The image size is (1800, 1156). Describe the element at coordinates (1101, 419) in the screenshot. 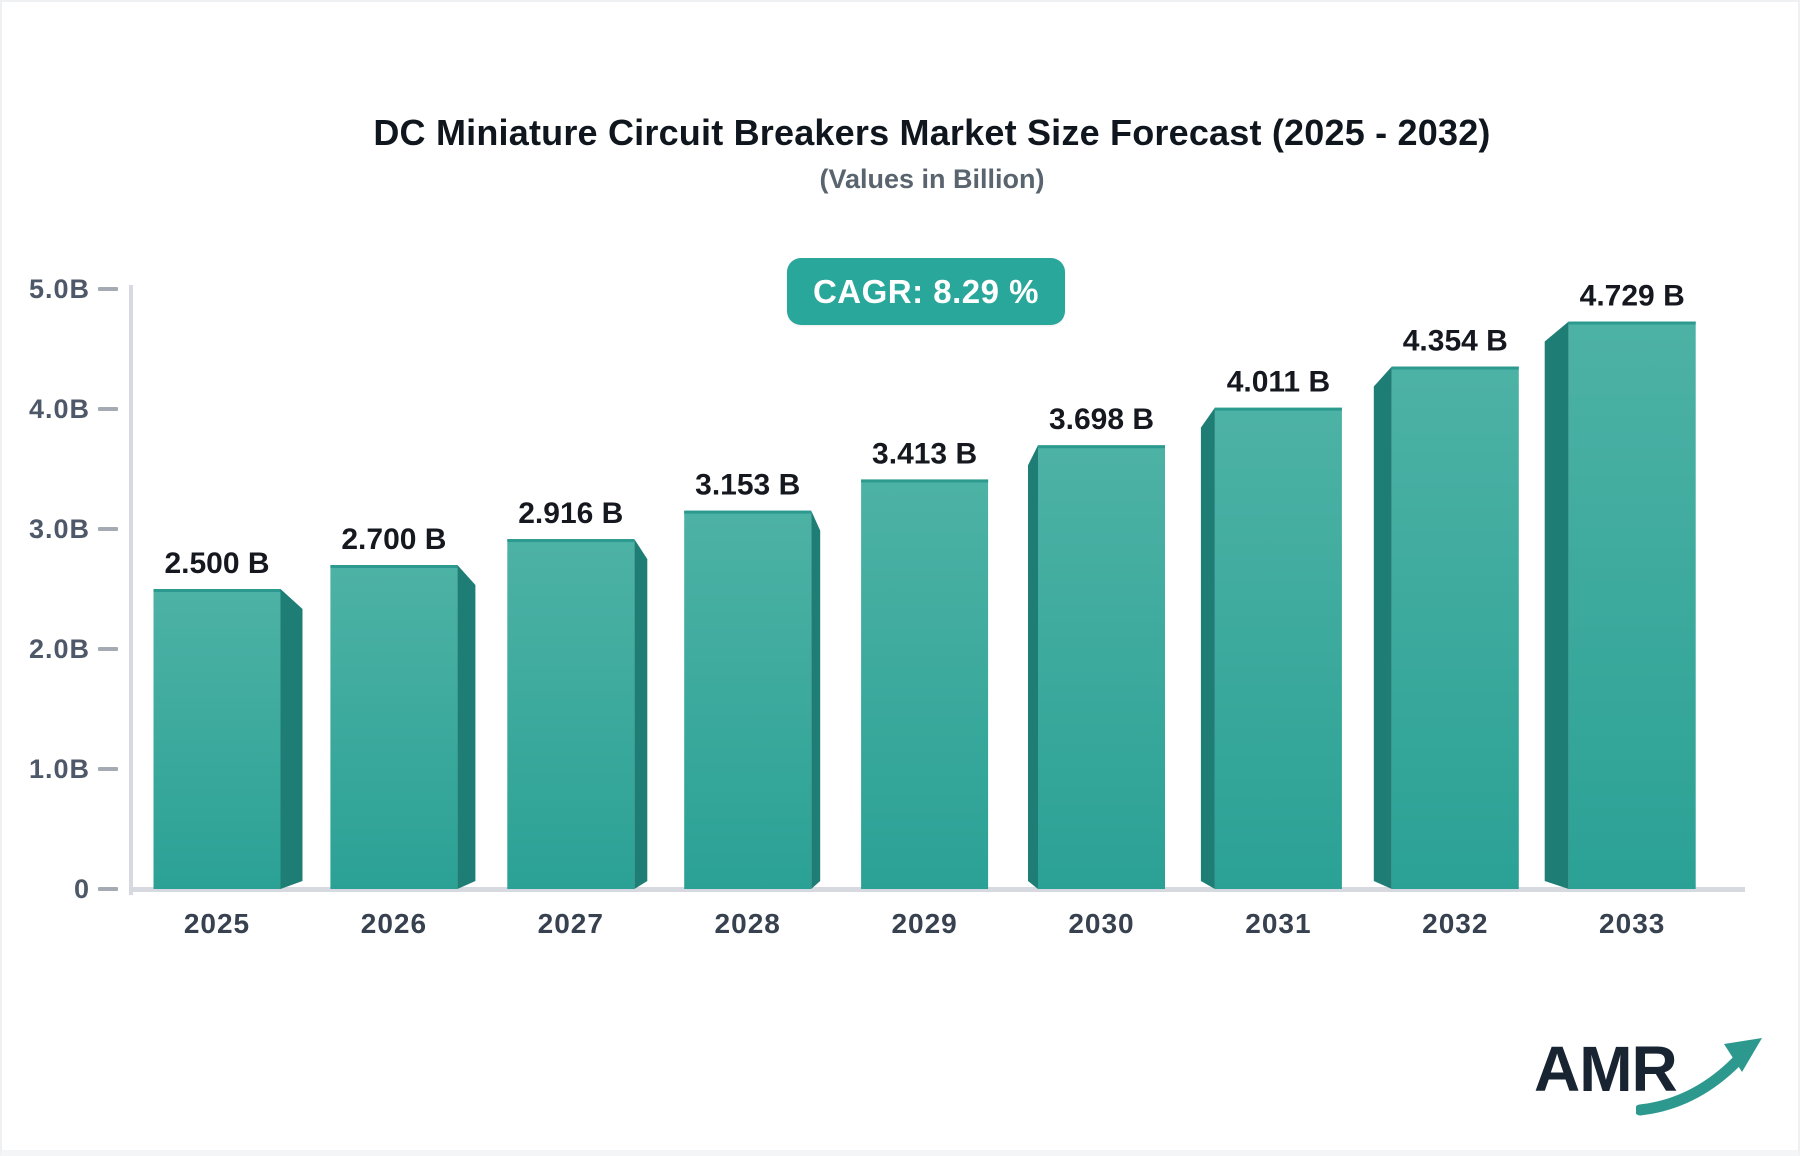

I see `bar-value-label: 3.698 B` at that location.